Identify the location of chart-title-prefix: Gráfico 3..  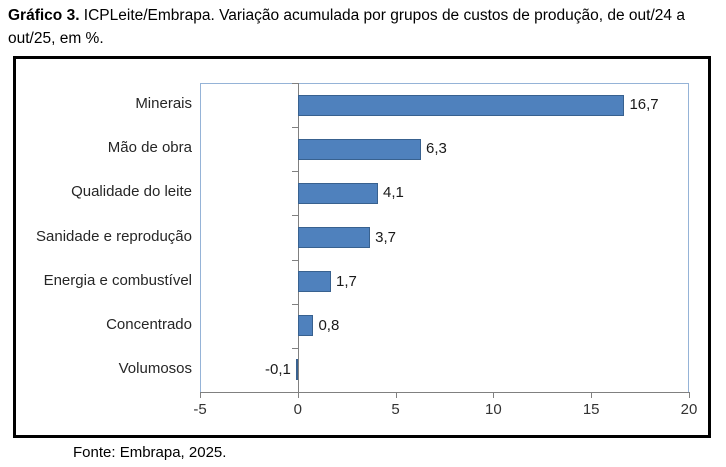
(44, 15).